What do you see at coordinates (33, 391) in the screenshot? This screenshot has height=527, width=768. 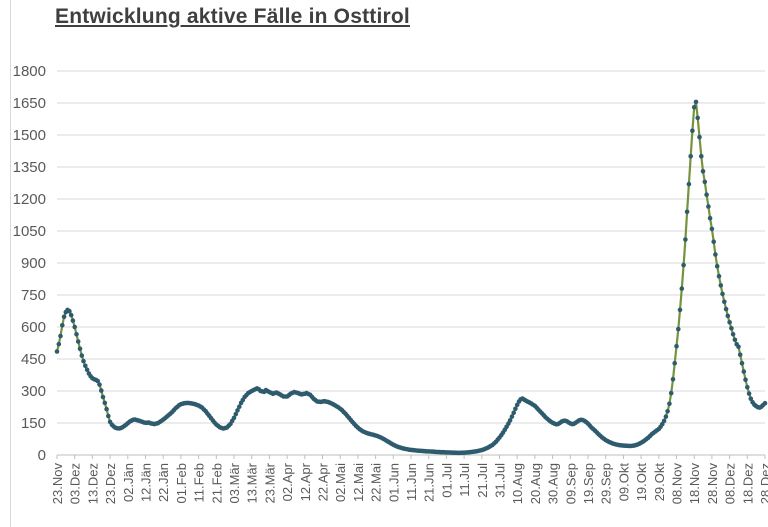 I see `y-tick-label: 300` at bounding box center [33, 391].